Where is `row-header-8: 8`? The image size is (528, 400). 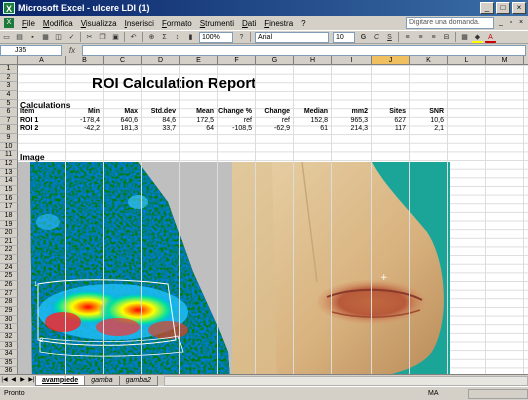 row-header-8: 8 is located at coordinates (9, 130).